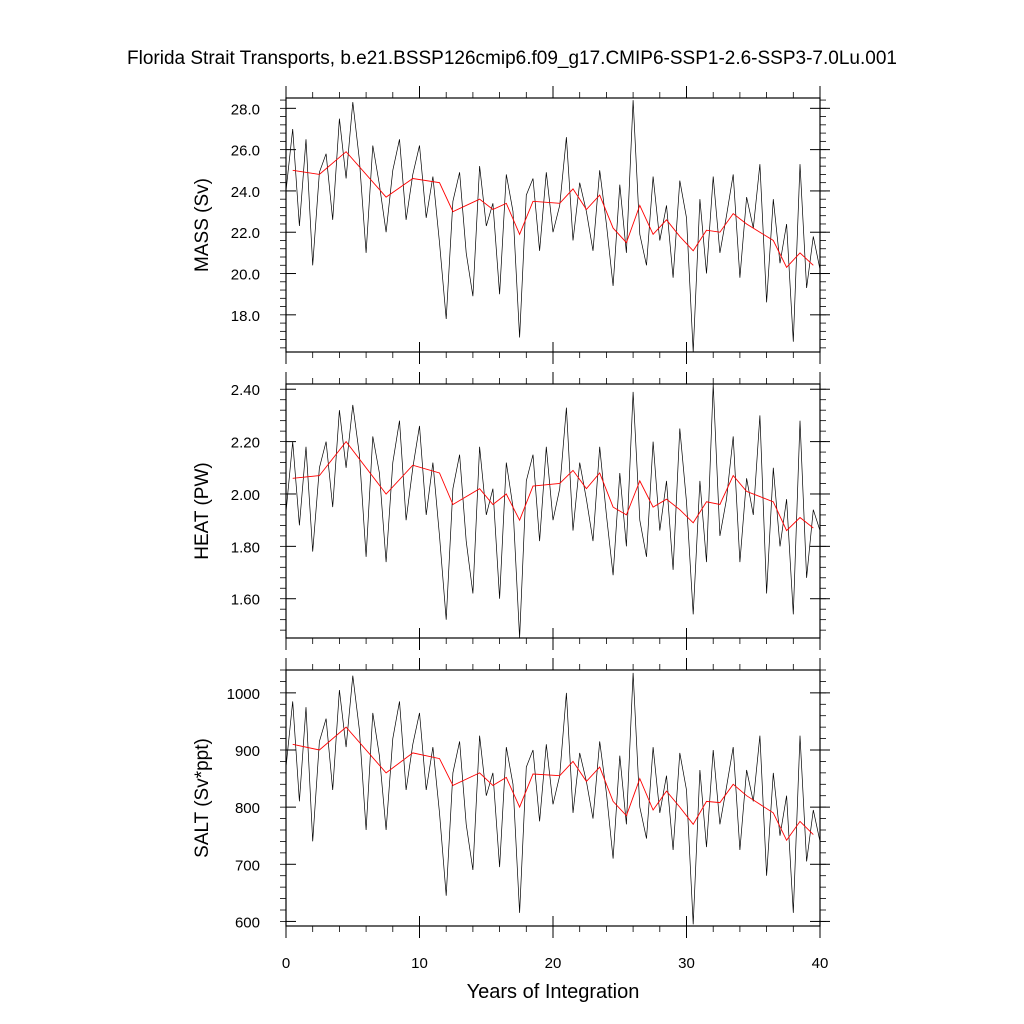 This screenshot has width=1024, height=1024. I want to click on y-tick-label: 18.0, so click(245, 316).